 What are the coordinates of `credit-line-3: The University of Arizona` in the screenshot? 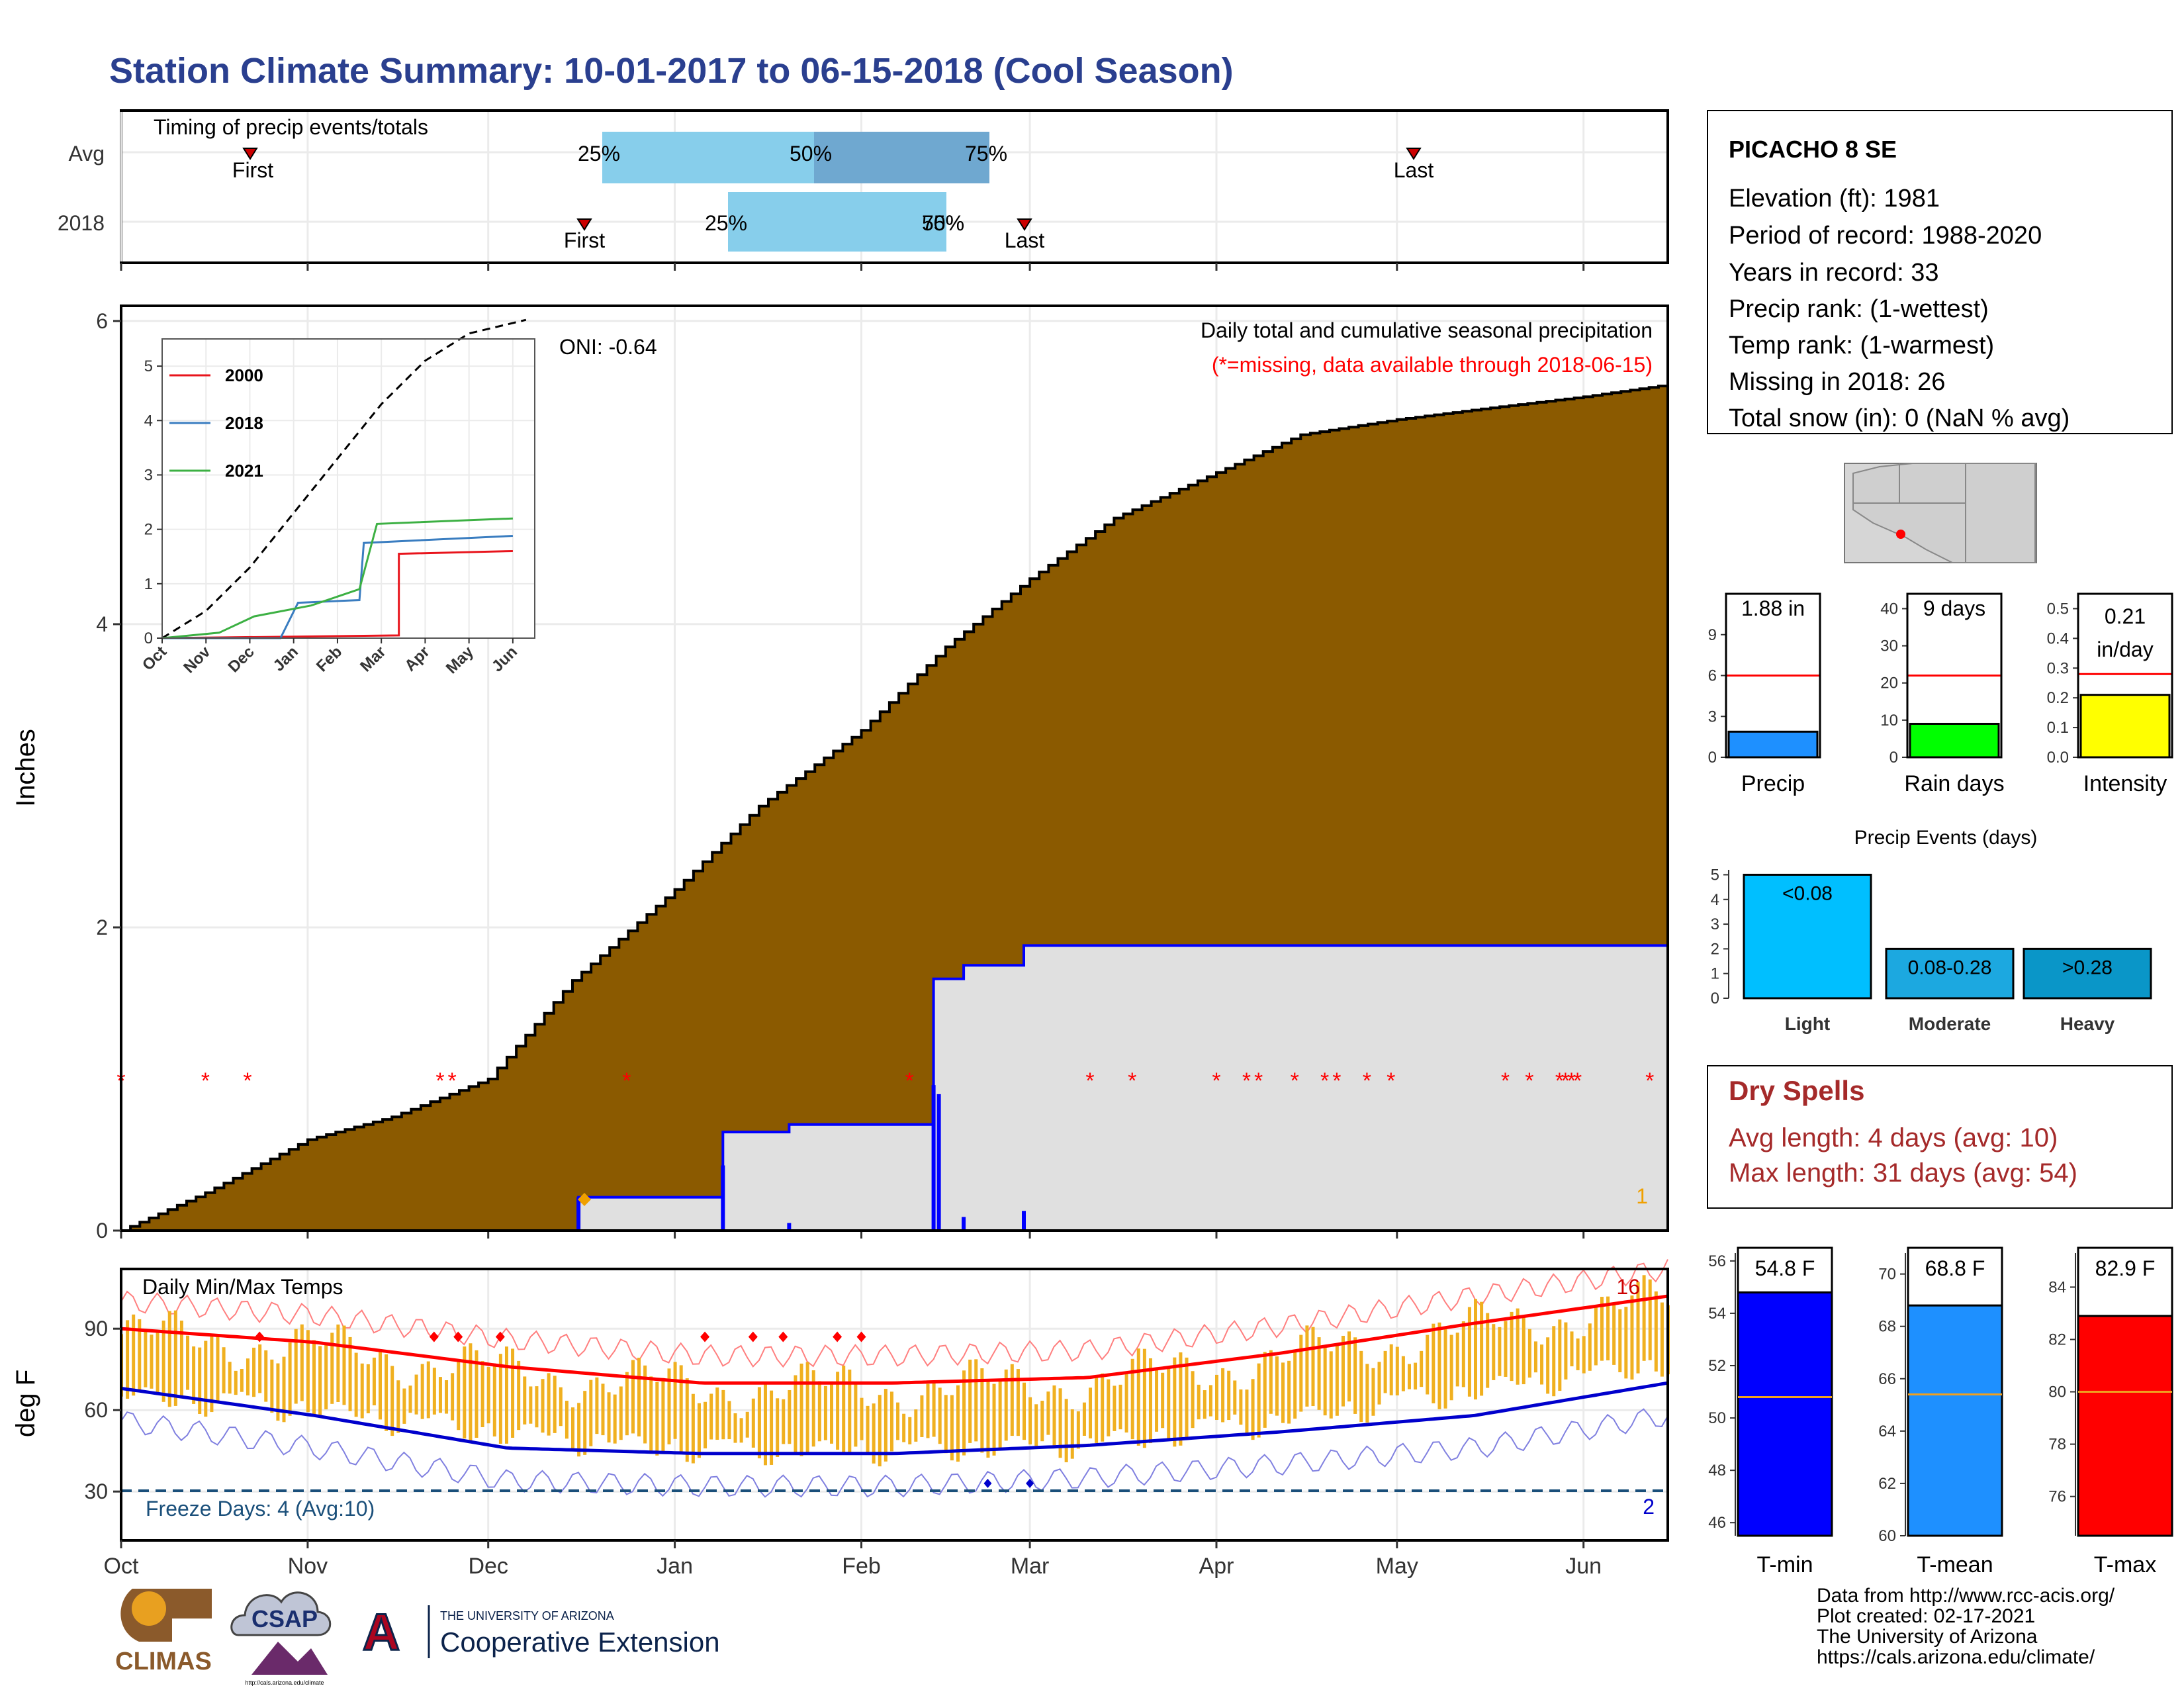 It's located at (1928, 1637).